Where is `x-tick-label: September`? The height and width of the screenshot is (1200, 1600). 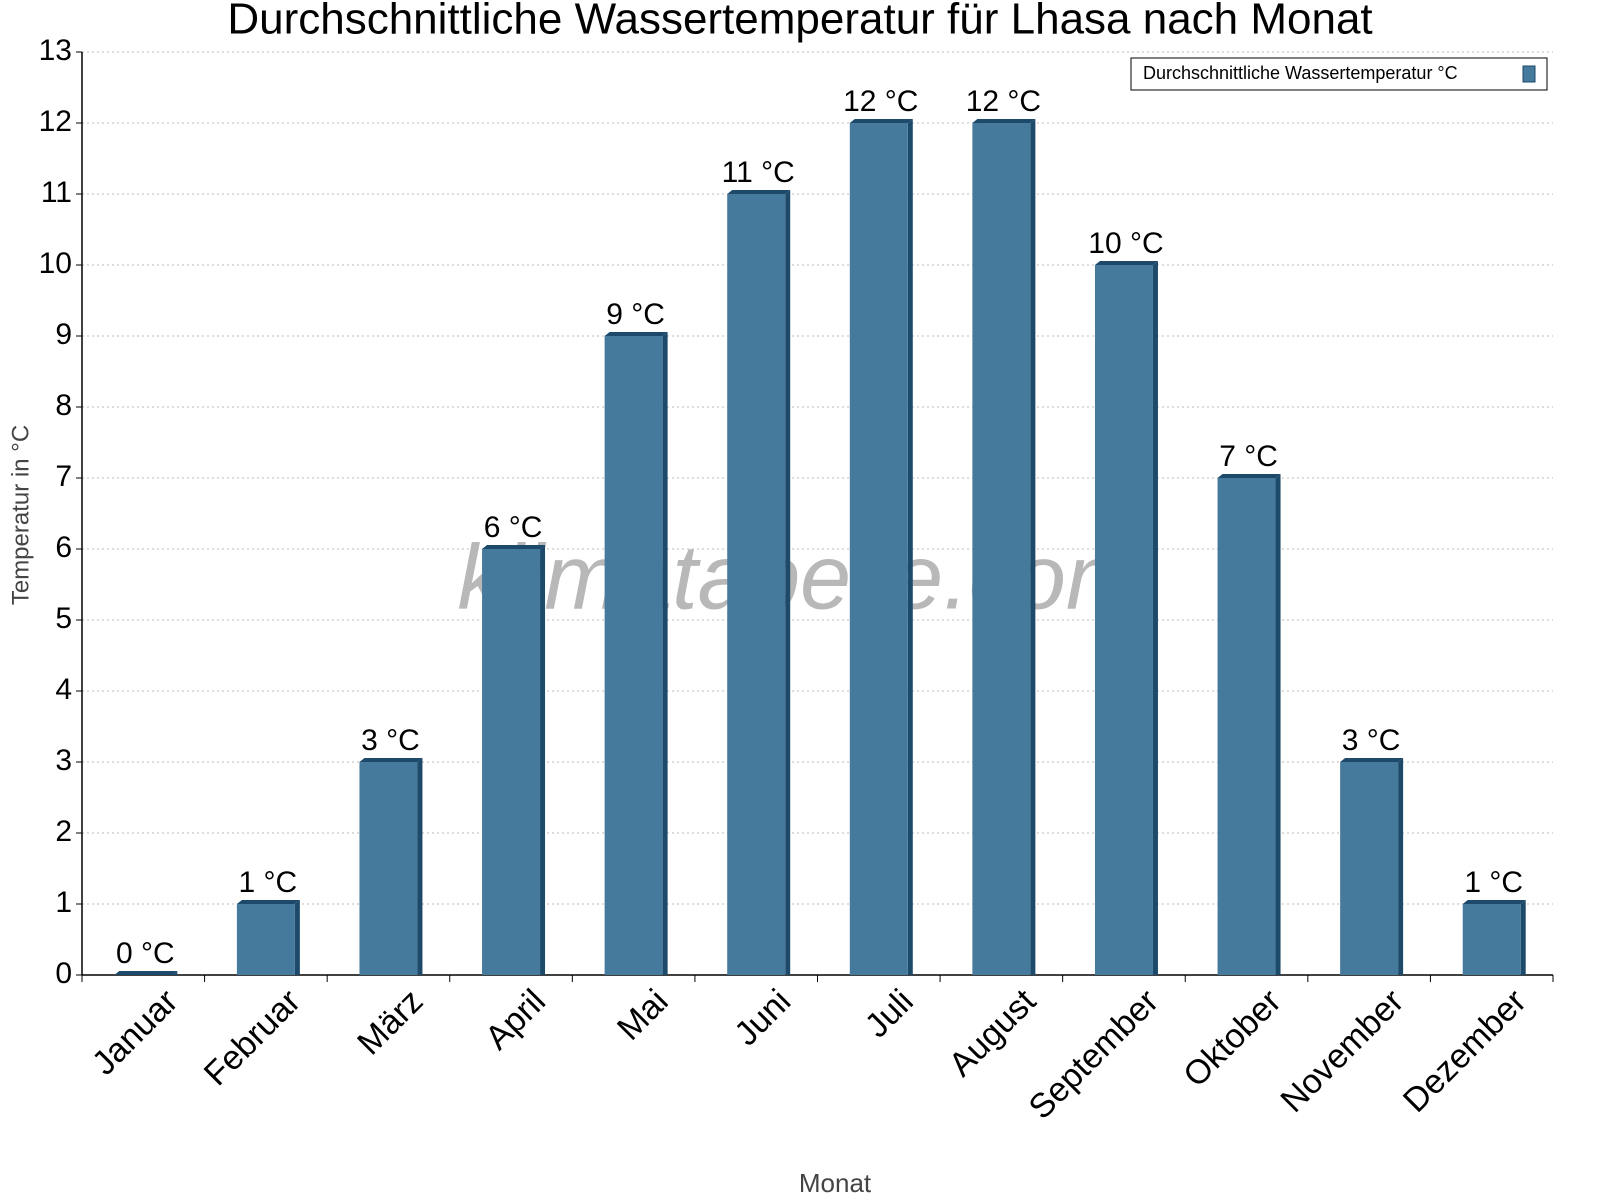 x-tick-label: September is located at coordinates (1093, 1054).